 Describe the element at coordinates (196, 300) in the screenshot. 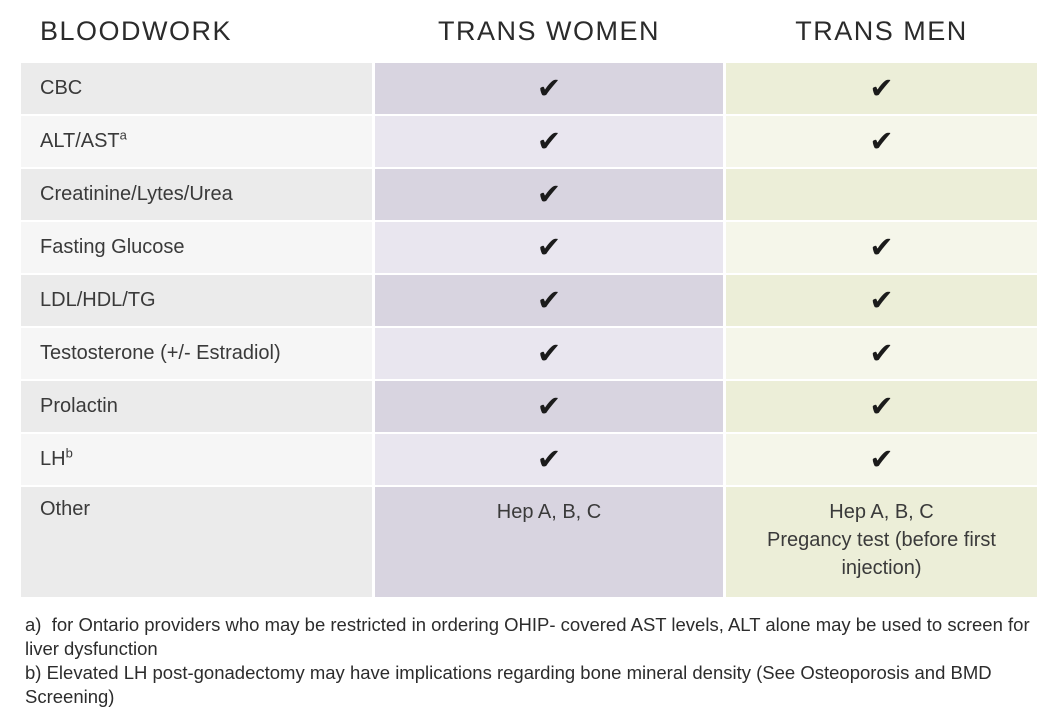

I see `cell-bloodwork-label: LDL/HDL/TG` at that location.